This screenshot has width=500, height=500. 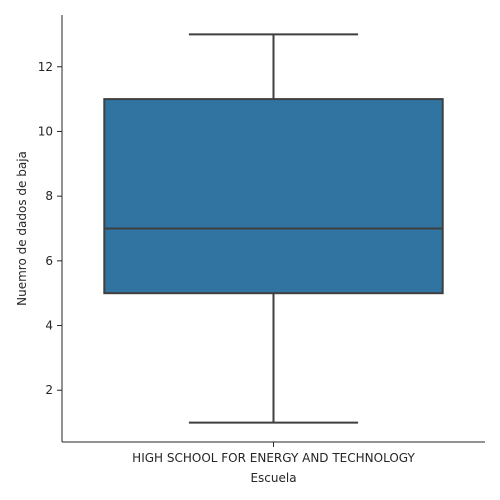 I want to click on y-tick-label: 12, so click(x=45, y=67).